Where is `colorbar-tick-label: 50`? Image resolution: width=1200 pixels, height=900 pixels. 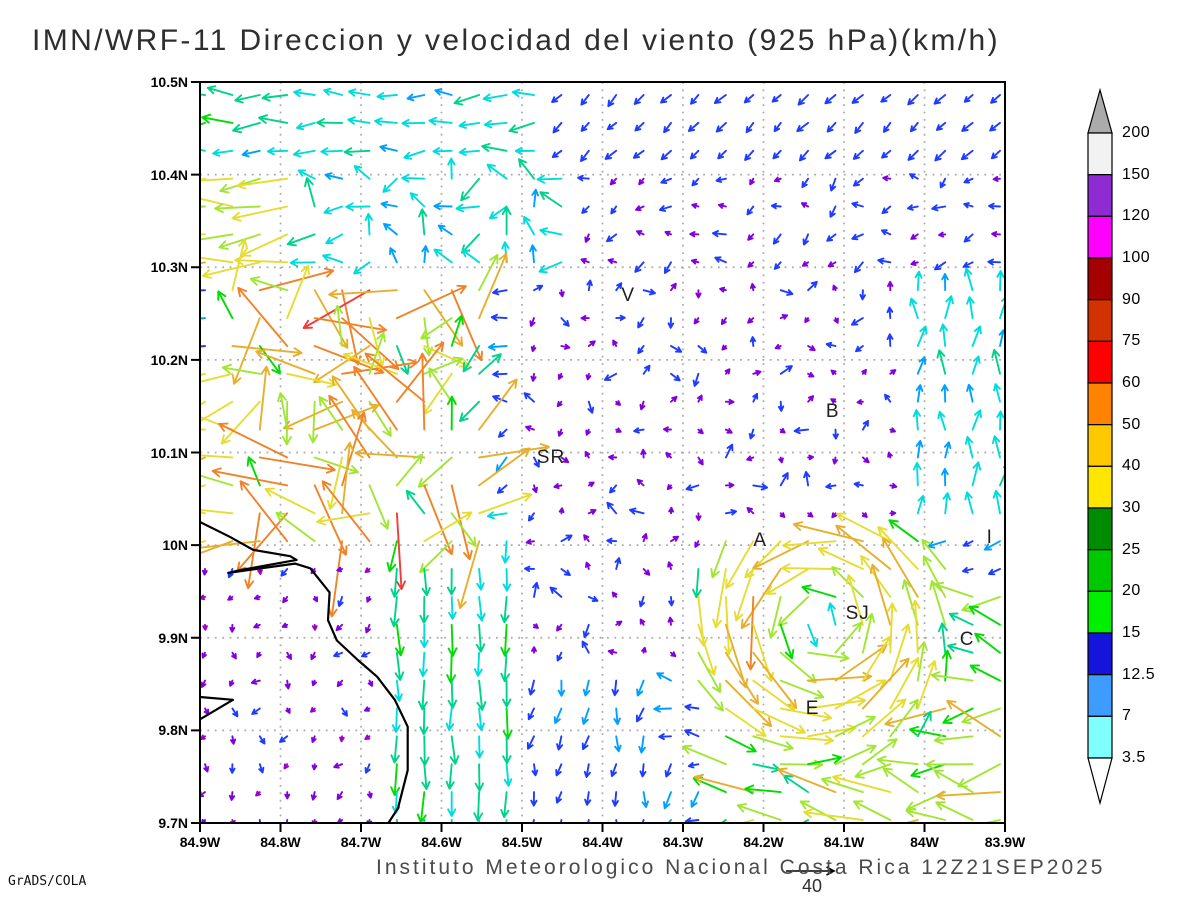
colorbar-tick-label: 50 is located at coordinates (1131, 424).